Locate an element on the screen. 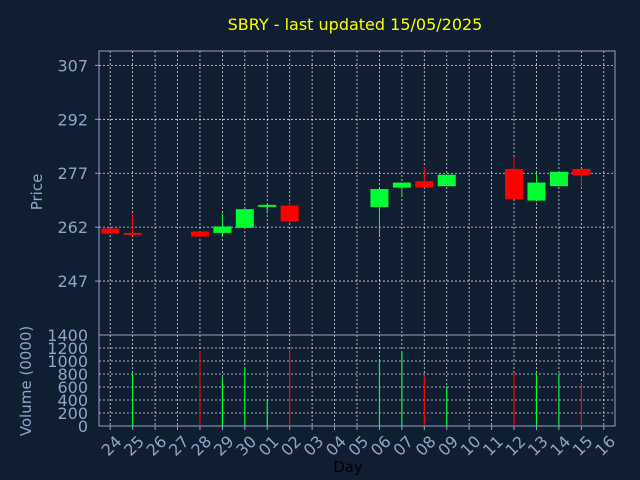 This screenshot has width=640, height=480. volume-tick-label: 200 is located at coordinates (72, 413).